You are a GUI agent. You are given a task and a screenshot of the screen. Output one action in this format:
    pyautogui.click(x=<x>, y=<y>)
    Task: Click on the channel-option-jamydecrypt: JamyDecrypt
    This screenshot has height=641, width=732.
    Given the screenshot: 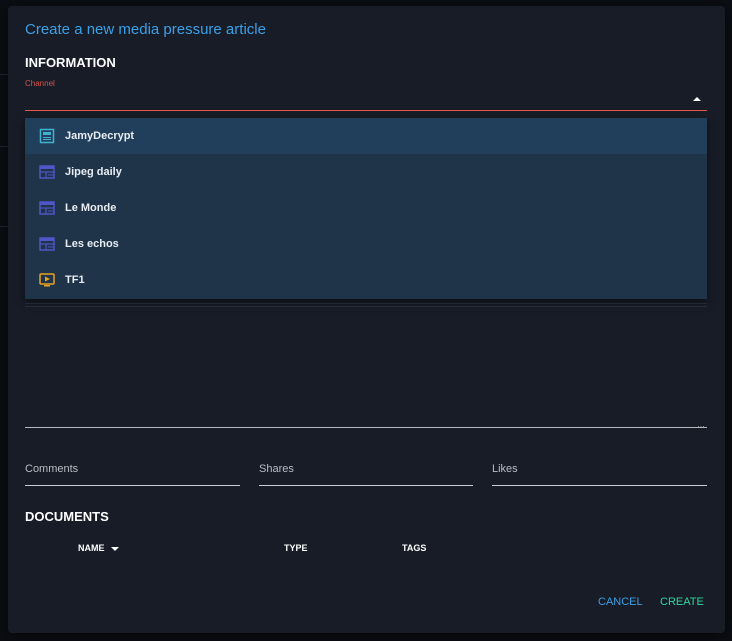 What is the action you would take?
    pyautogui.click(x=366, y=136)
    